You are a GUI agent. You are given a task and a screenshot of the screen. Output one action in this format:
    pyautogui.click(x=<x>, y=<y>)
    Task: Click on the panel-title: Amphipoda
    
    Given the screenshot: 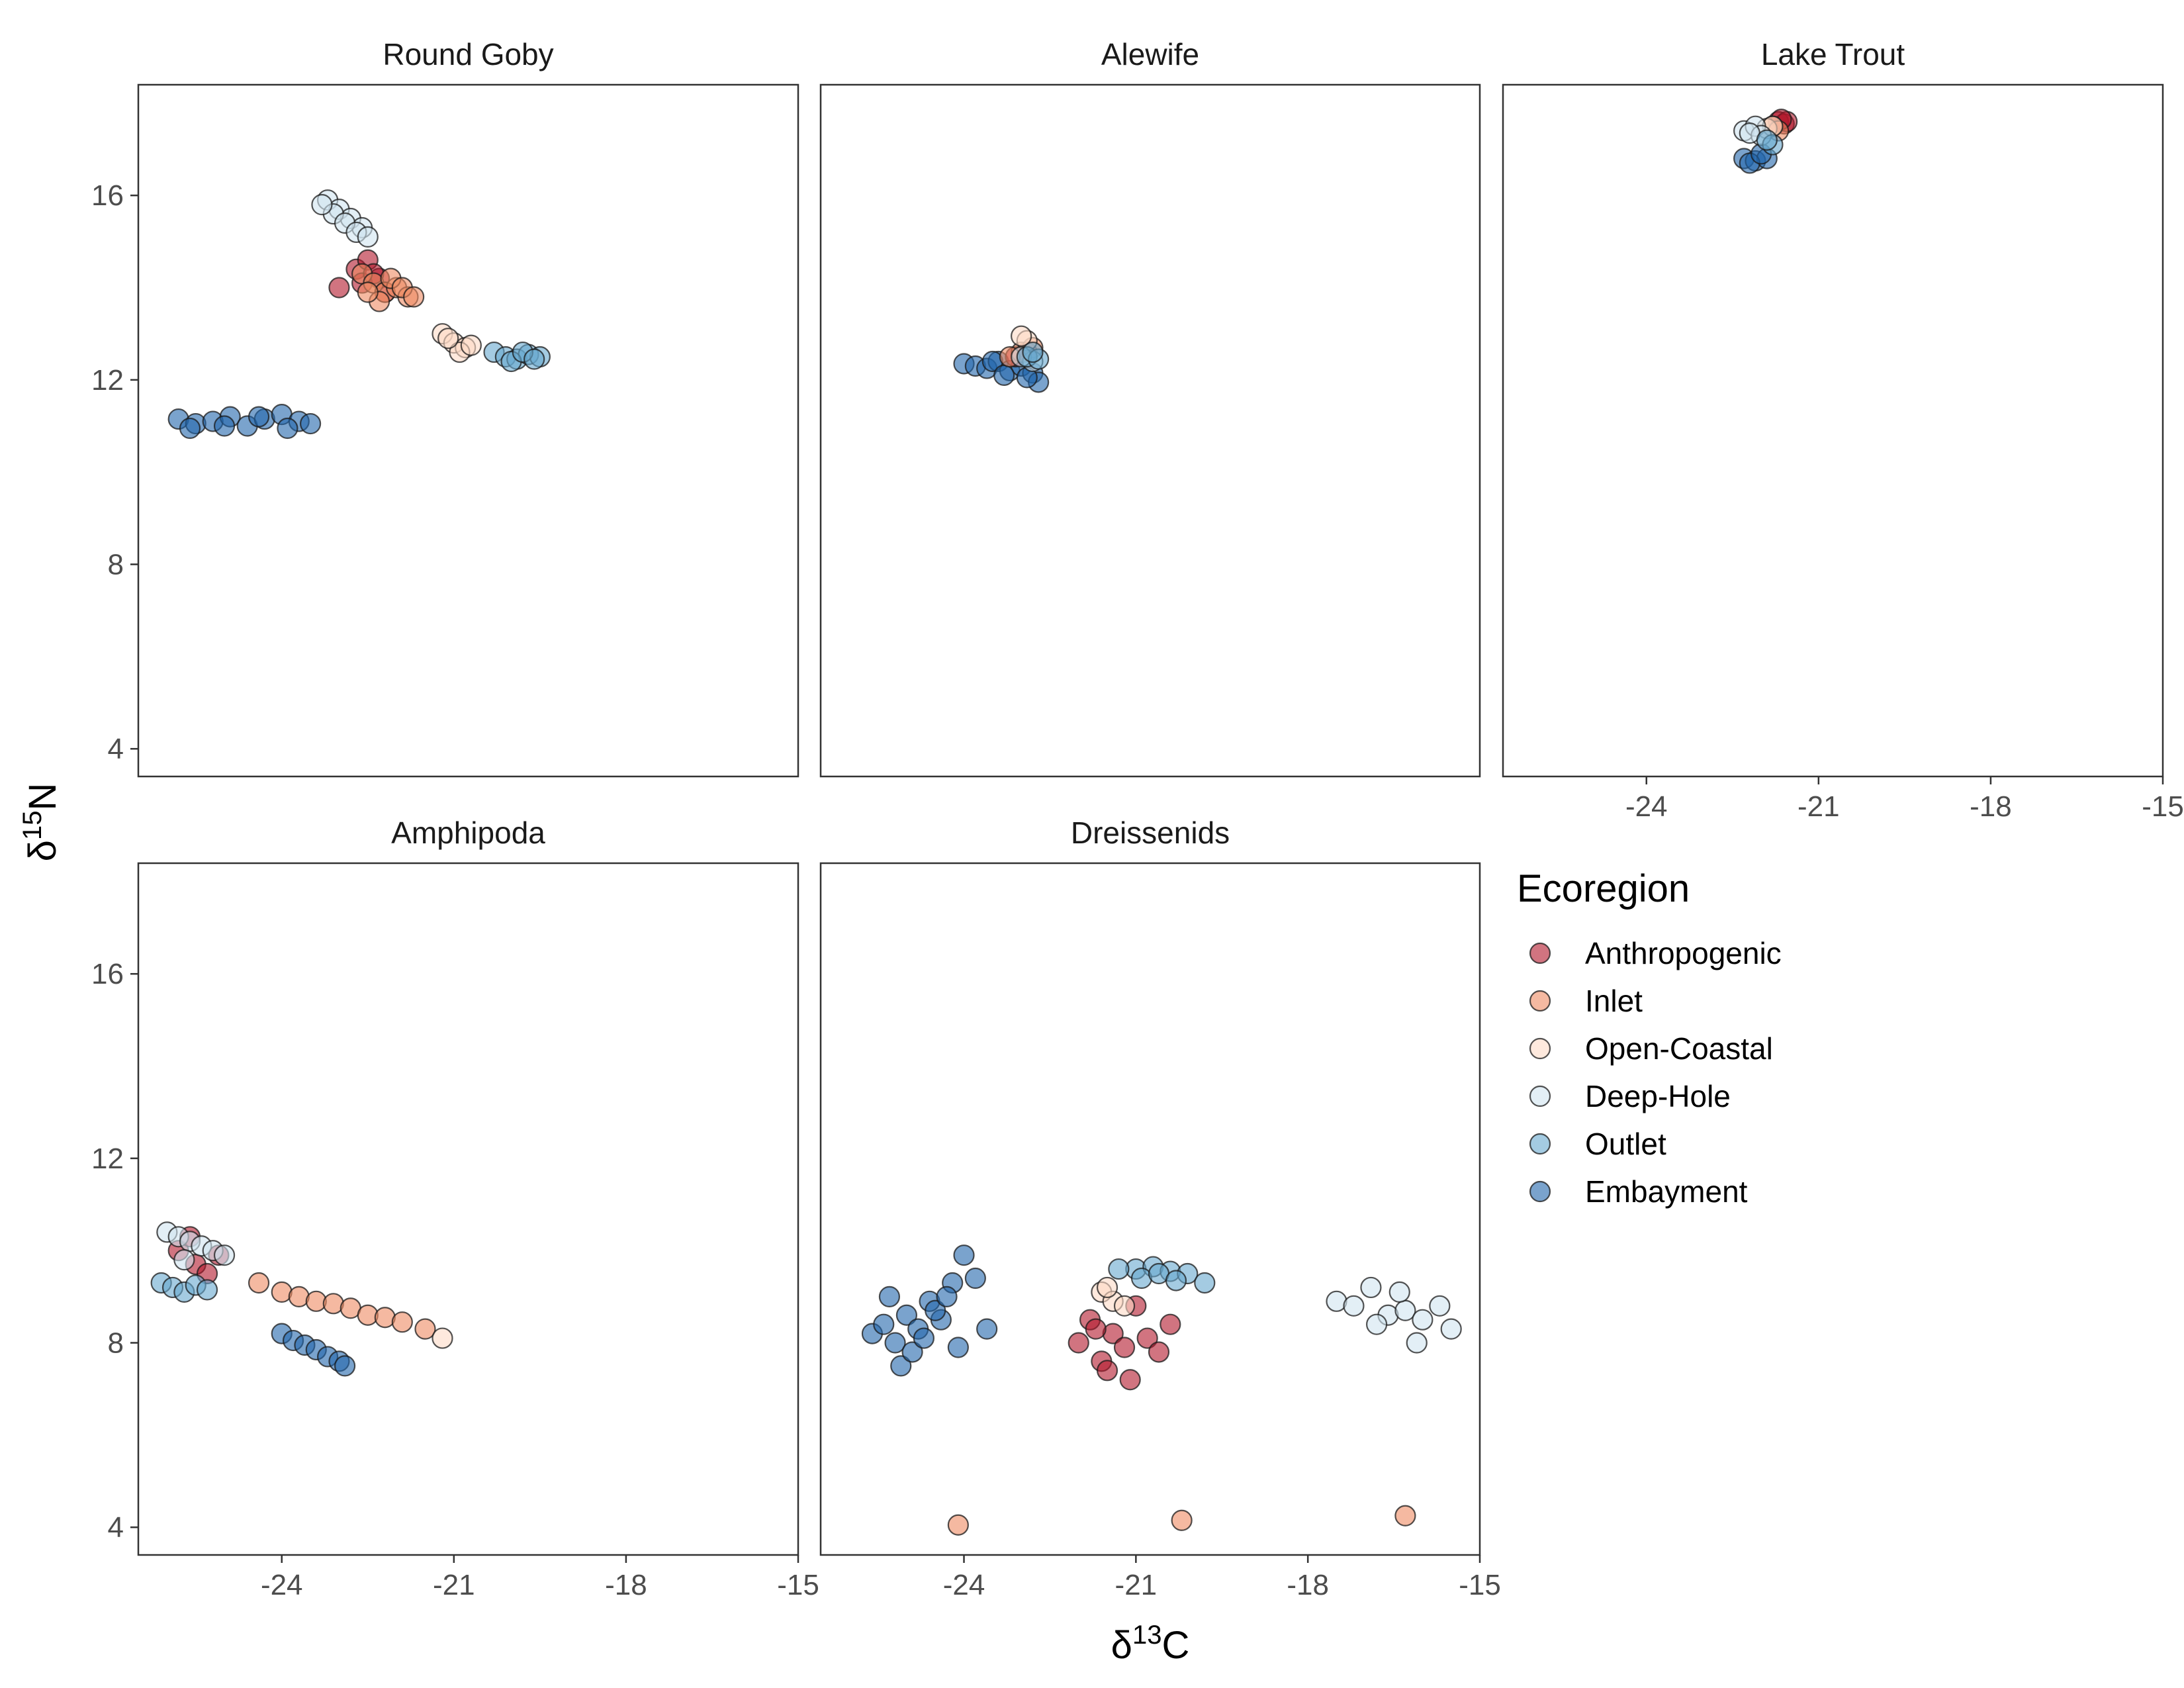 What is the action you would take?
    pyautogui.click(x=468, y=833)
    